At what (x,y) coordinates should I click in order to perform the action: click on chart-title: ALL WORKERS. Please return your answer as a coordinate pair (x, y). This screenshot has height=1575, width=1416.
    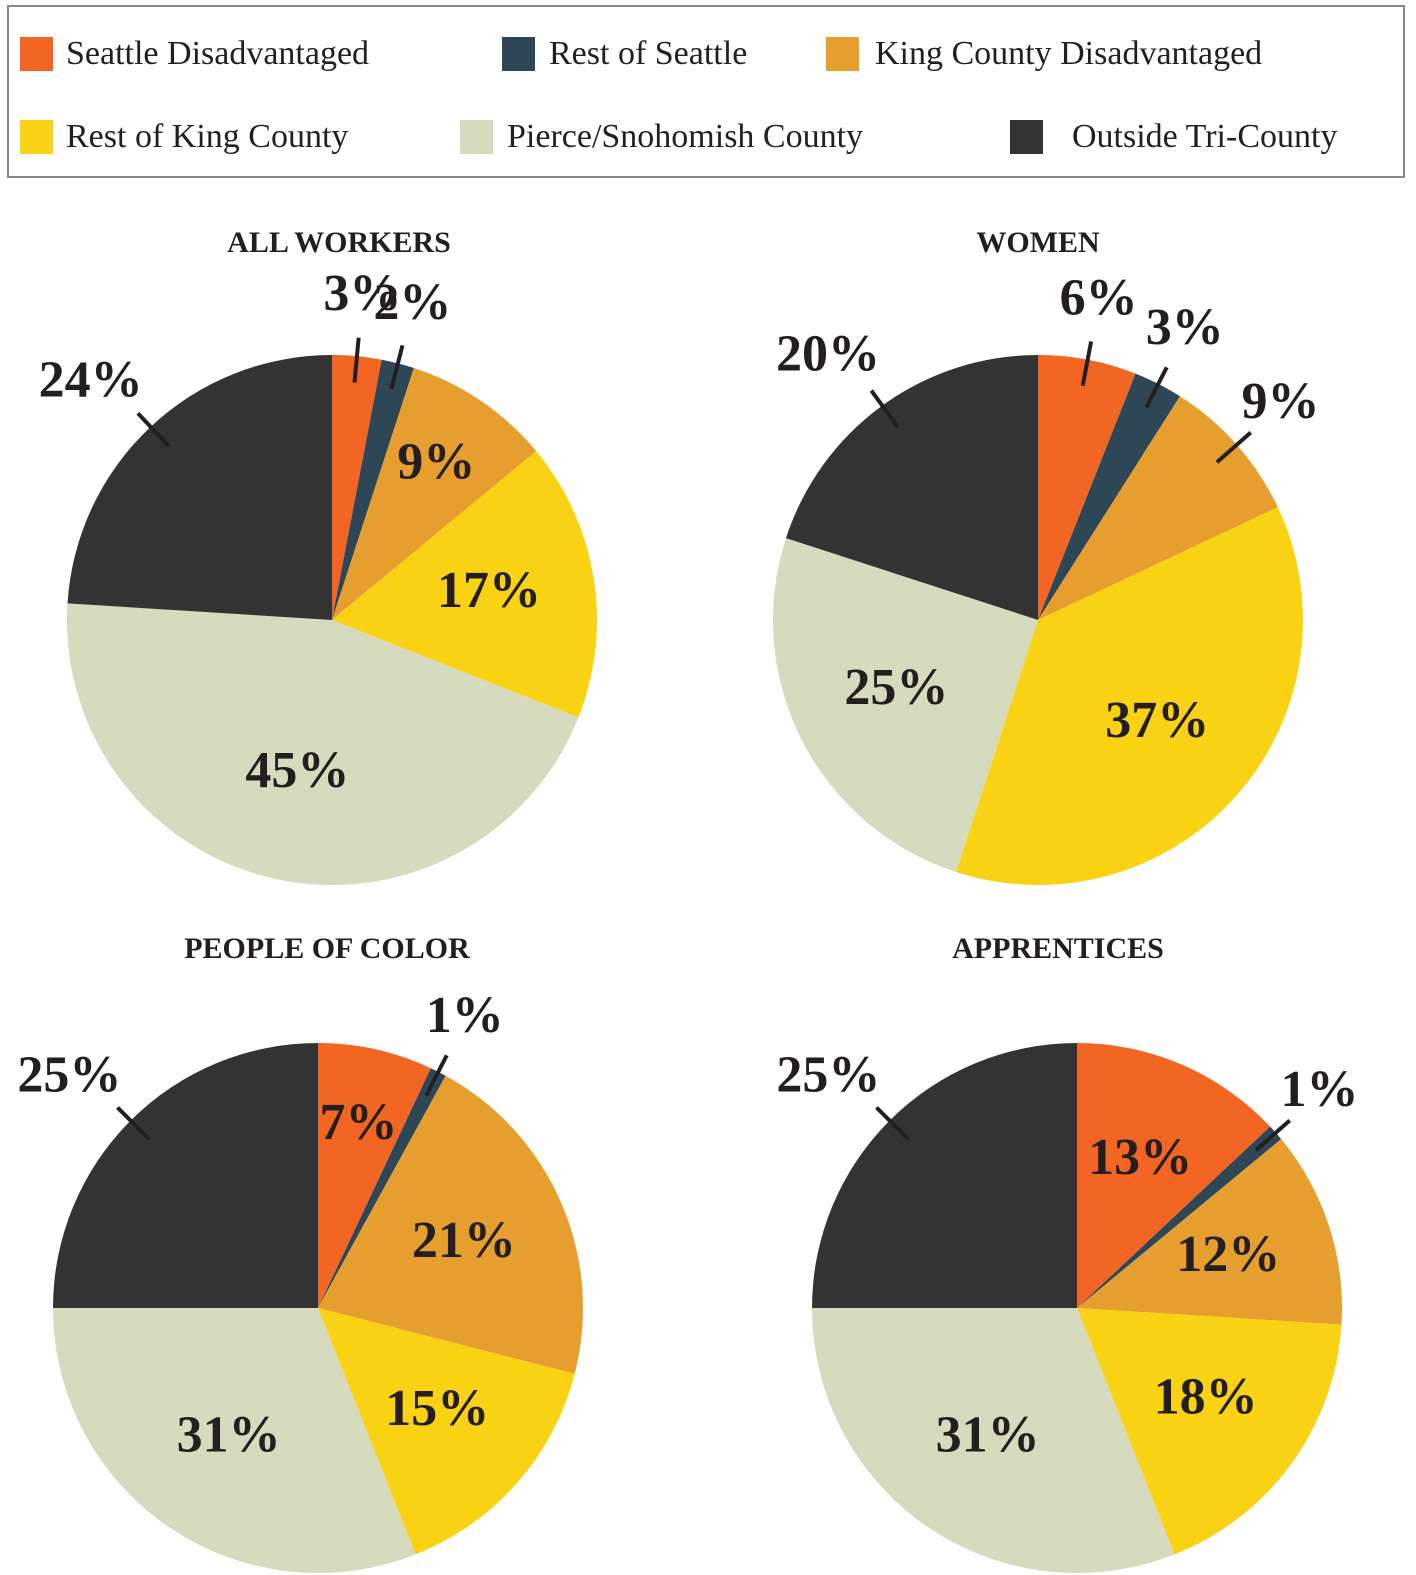
    Looking at the image, I should click on (339, 242).